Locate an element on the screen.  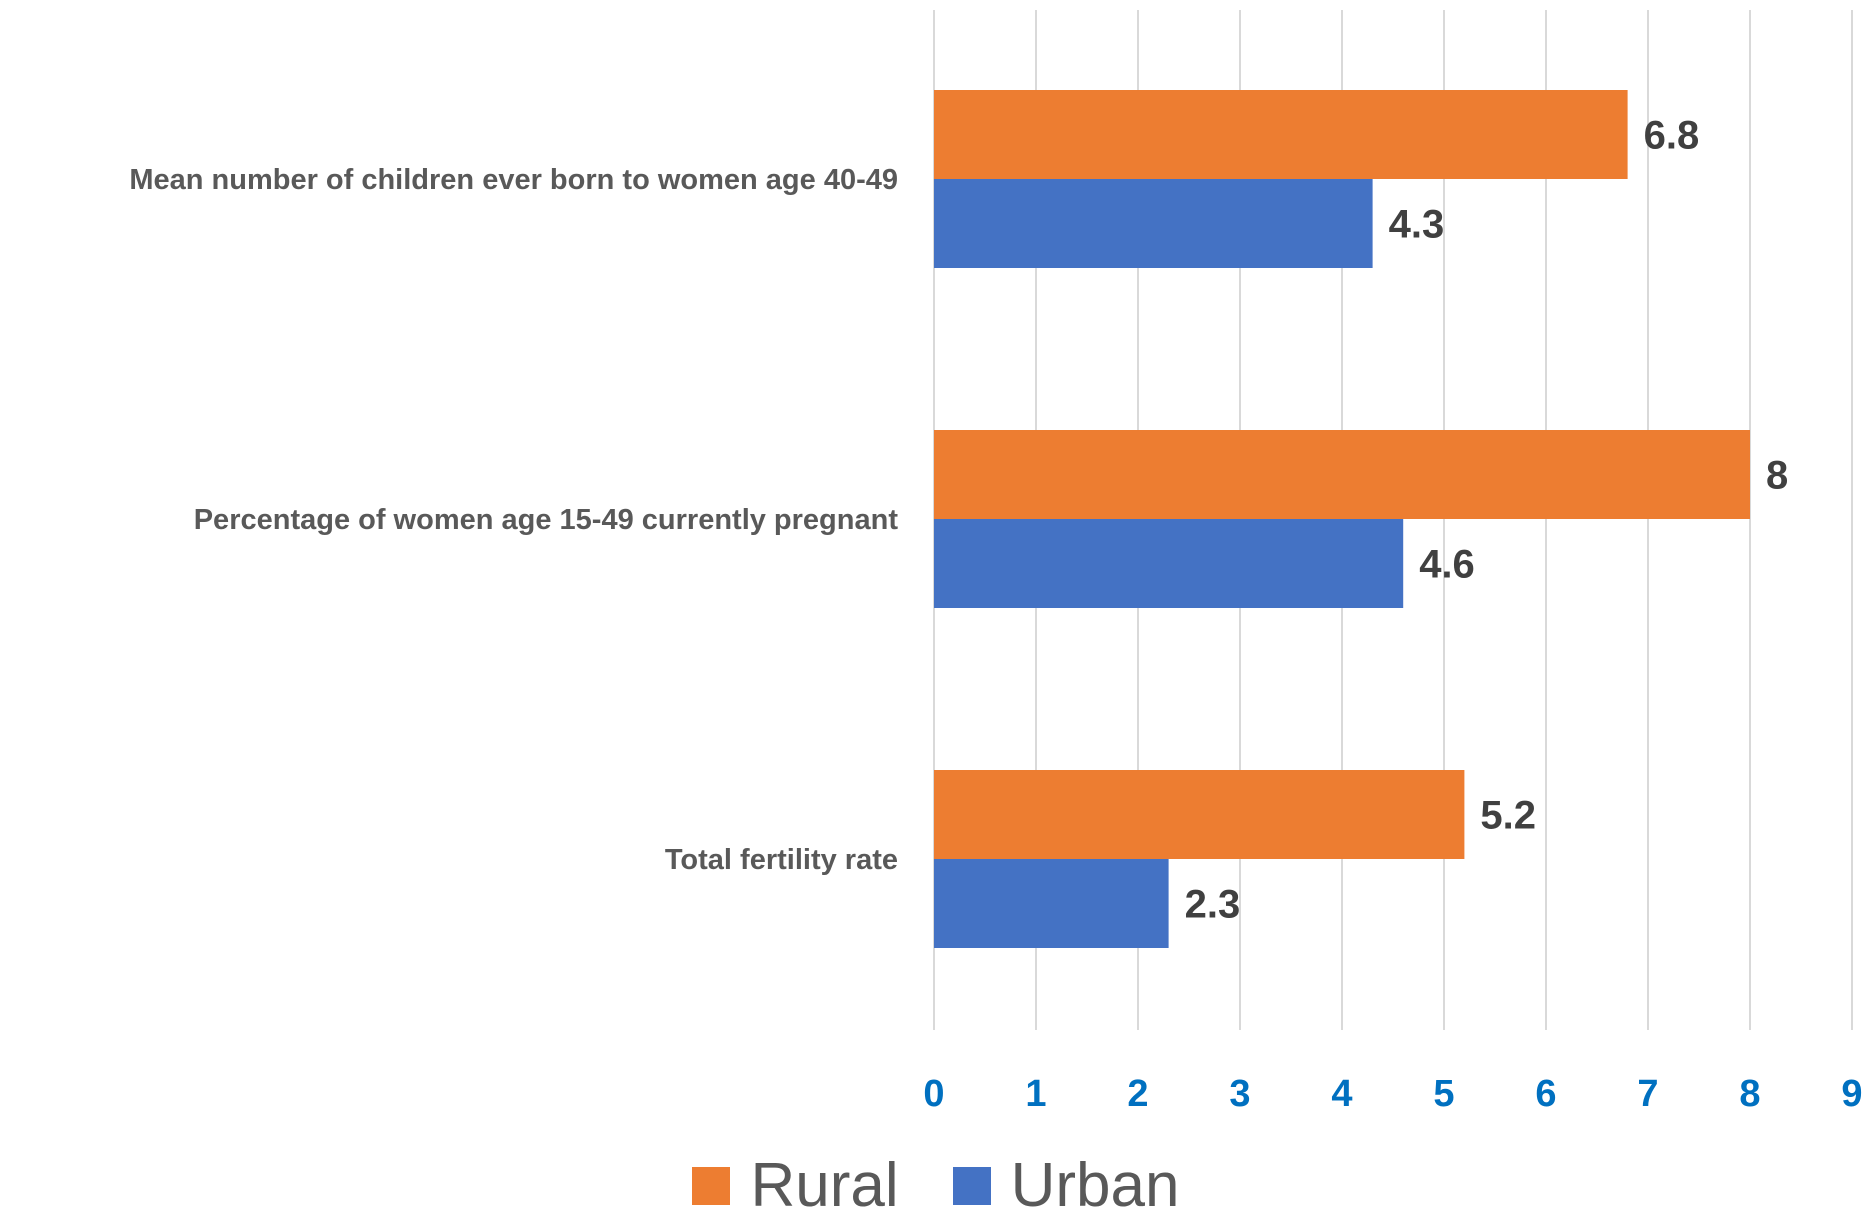
data-label-urban-2: 2.3 is located at coordinates (1213, 905).